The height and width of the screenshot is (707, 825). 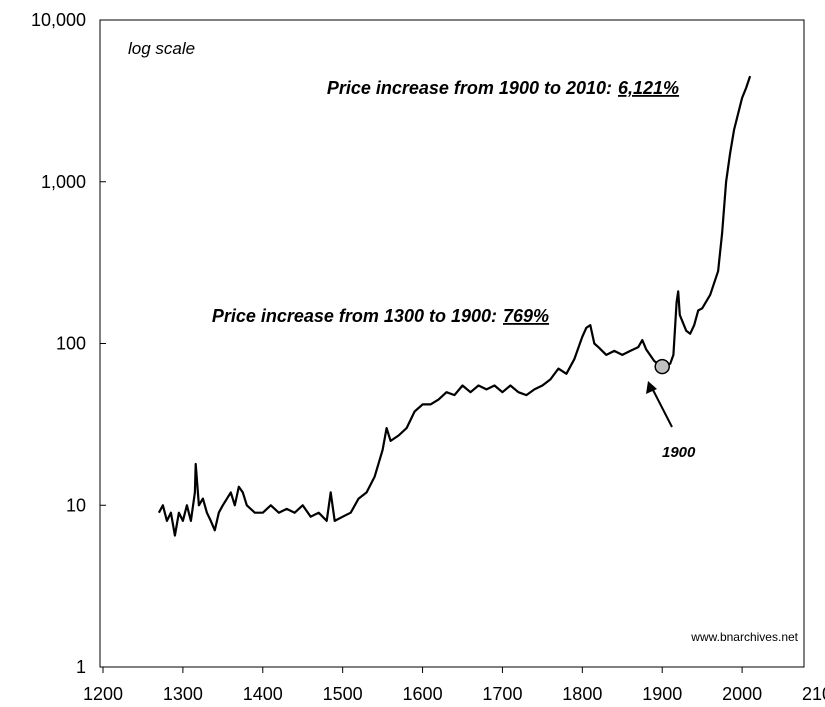 What do you see at coordinates (582, 694) in the screenshot?
I see `x-tick-label: 1800` at bounding box center [582, 694].